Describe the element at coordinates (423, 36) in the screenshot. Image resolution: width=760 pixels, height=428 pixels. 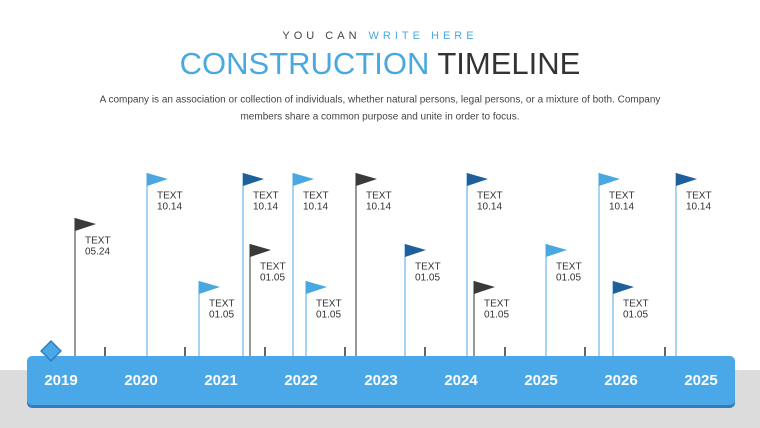
I see `kicker-accent: WRITE HERE` at that location.